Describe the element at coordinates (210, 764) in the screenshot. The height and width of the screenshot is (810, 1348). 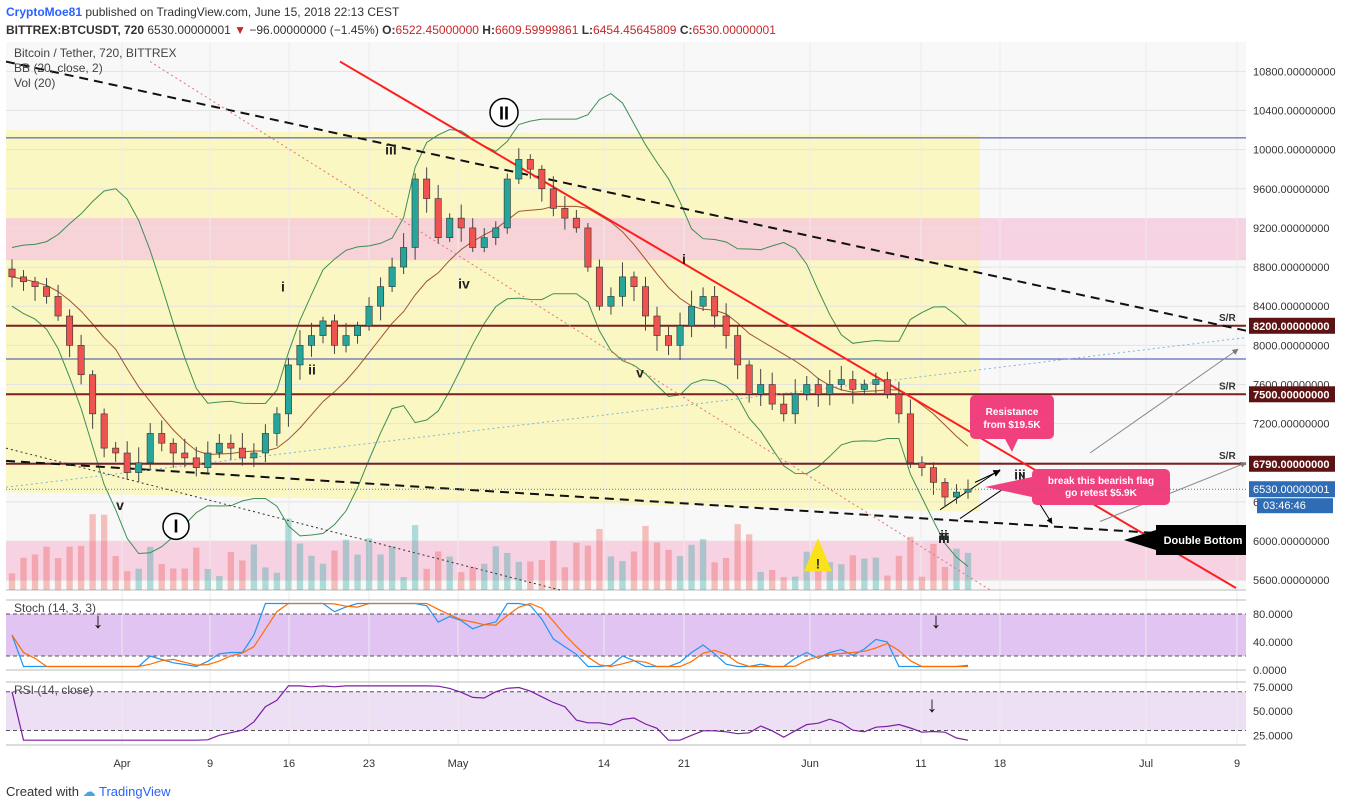
I see `x-tick-label-1: 9` at that location.